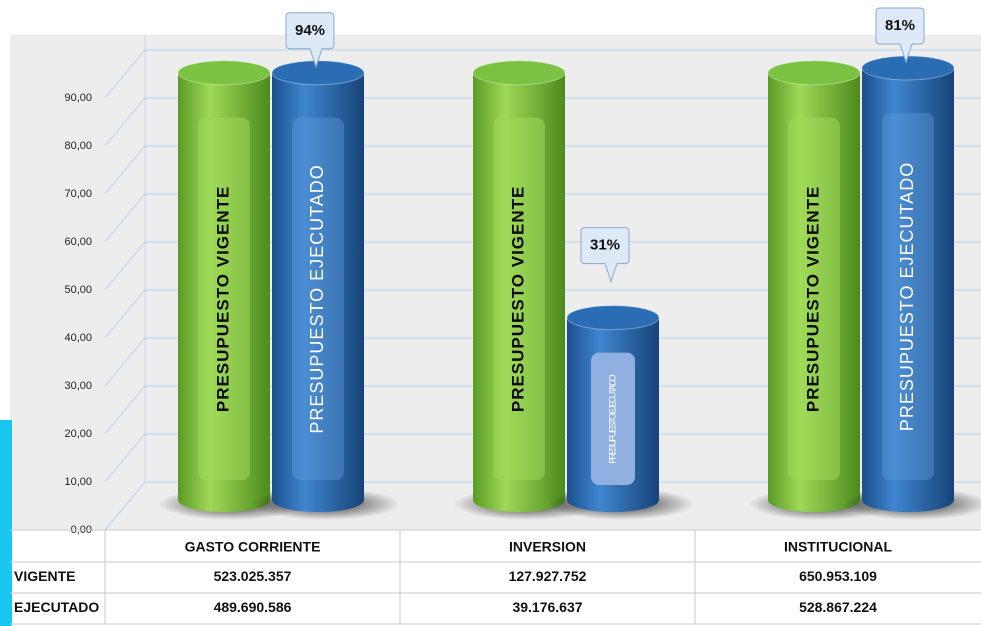  I want to click on y-tick-label: 60,00, so click(78, 242).